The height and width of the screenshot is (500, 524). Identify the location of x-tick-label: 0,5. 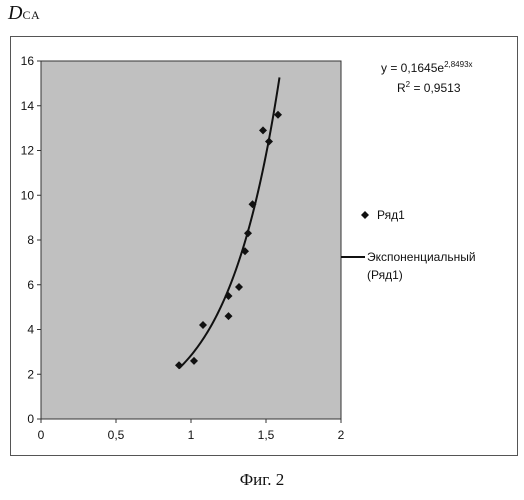
(116, 435).